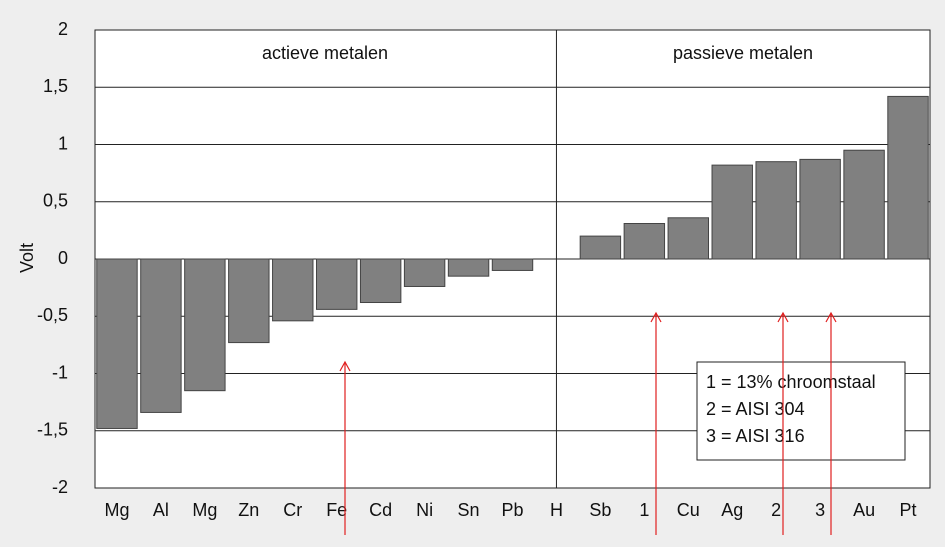  Describe the element at coordinates (55, 201) in the screenshot. I see `y-tick-label: 0,5` at that location.